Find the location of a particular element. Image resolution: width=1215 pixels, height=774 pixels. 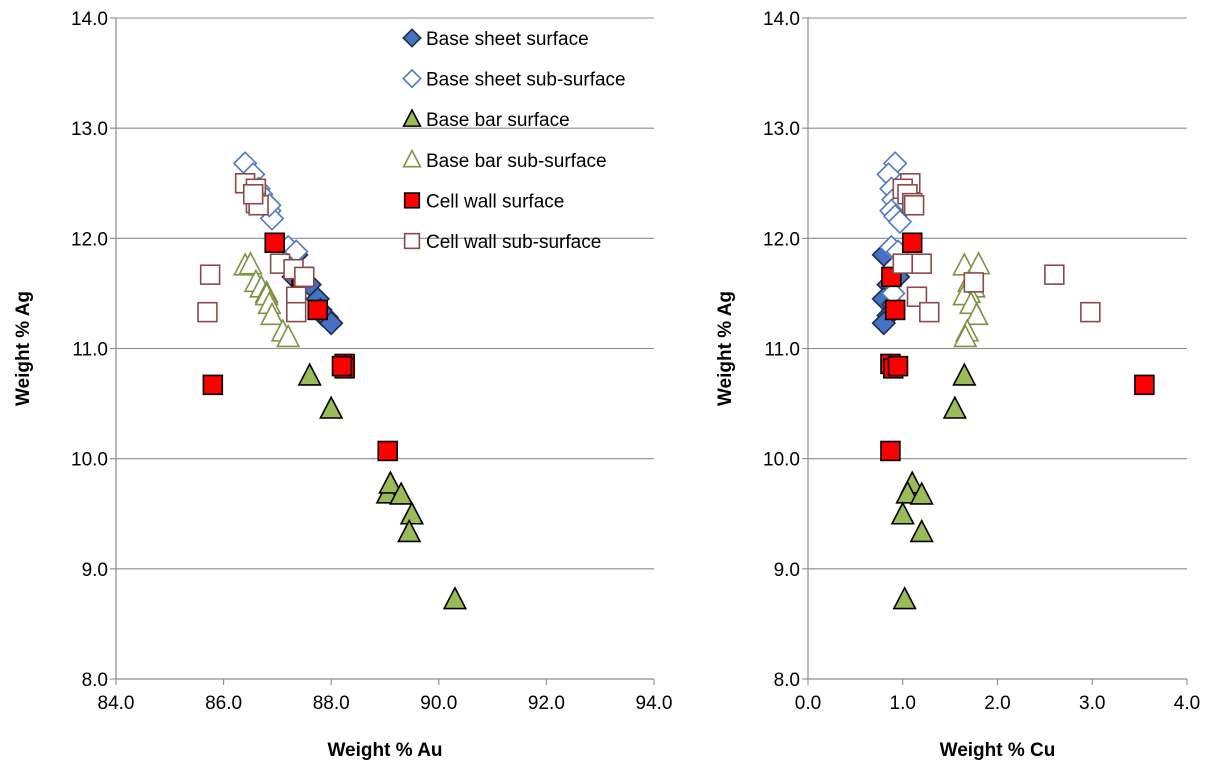

x-axis-title: Weight % Cu is located at coordinates (998, 750).